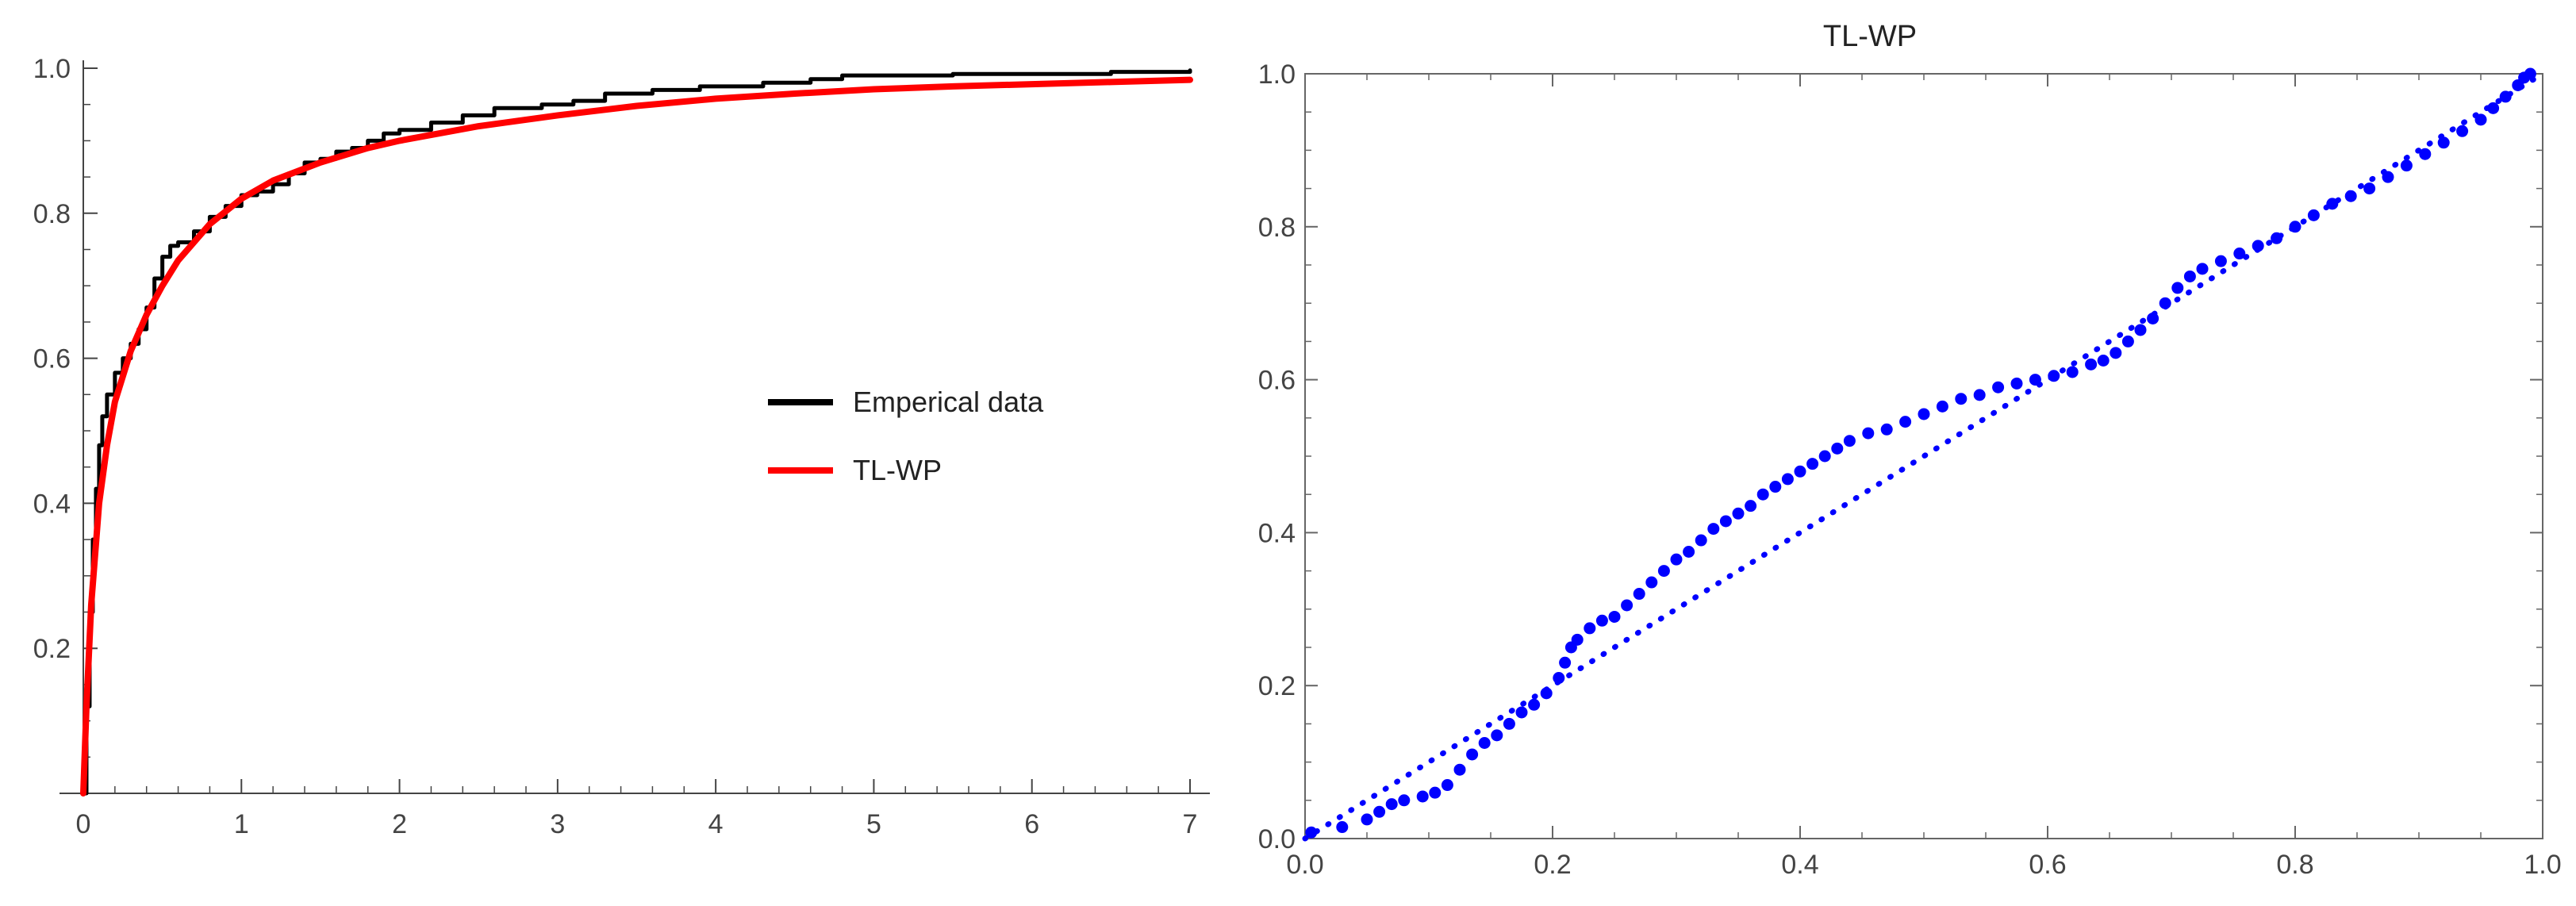 Image resolution: width=2576 pixels, height=906 pixels. Describe the element at coordinates (716, 824) in the screenshot. I see `x-tick-label: 4` at that location.